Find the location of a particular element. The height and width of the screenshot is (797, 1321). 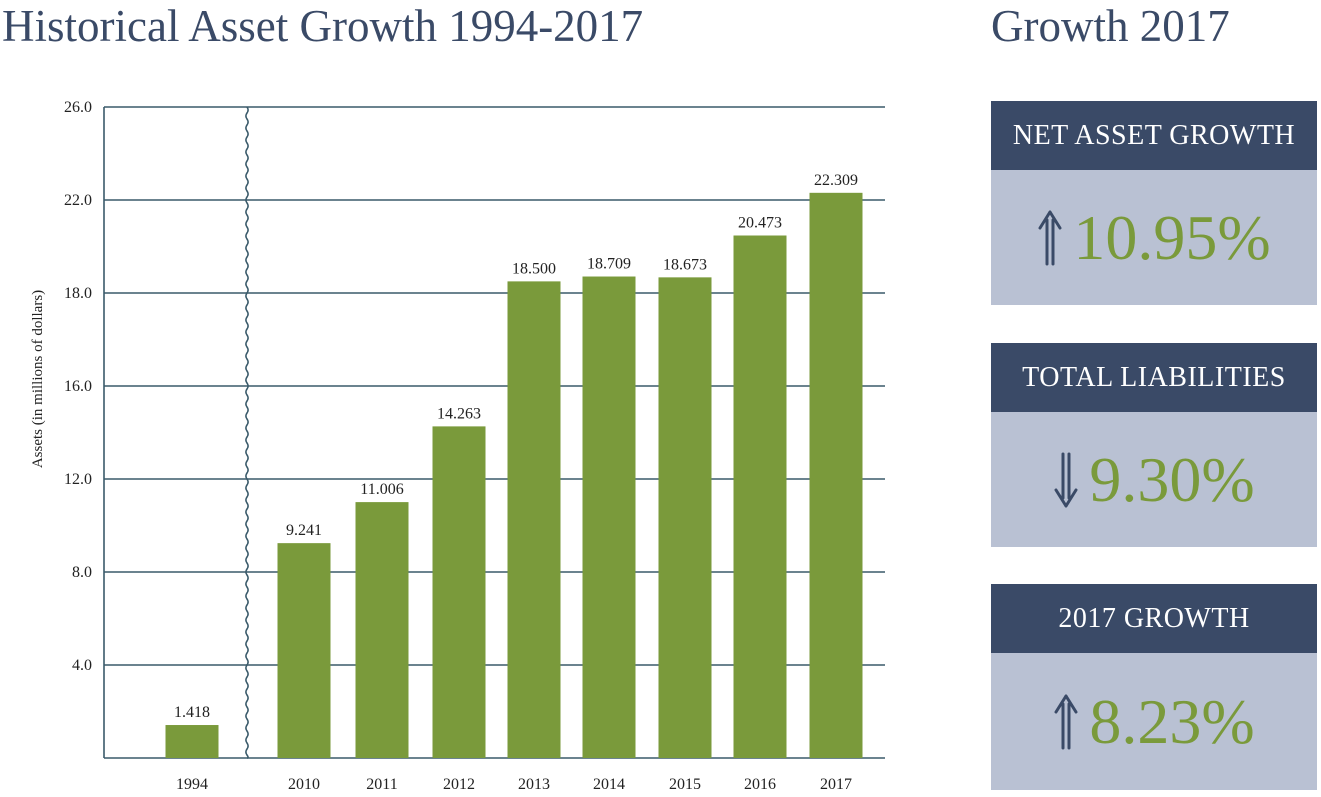

y-tick-label: 22.0 is located at coordinates (78, 200).